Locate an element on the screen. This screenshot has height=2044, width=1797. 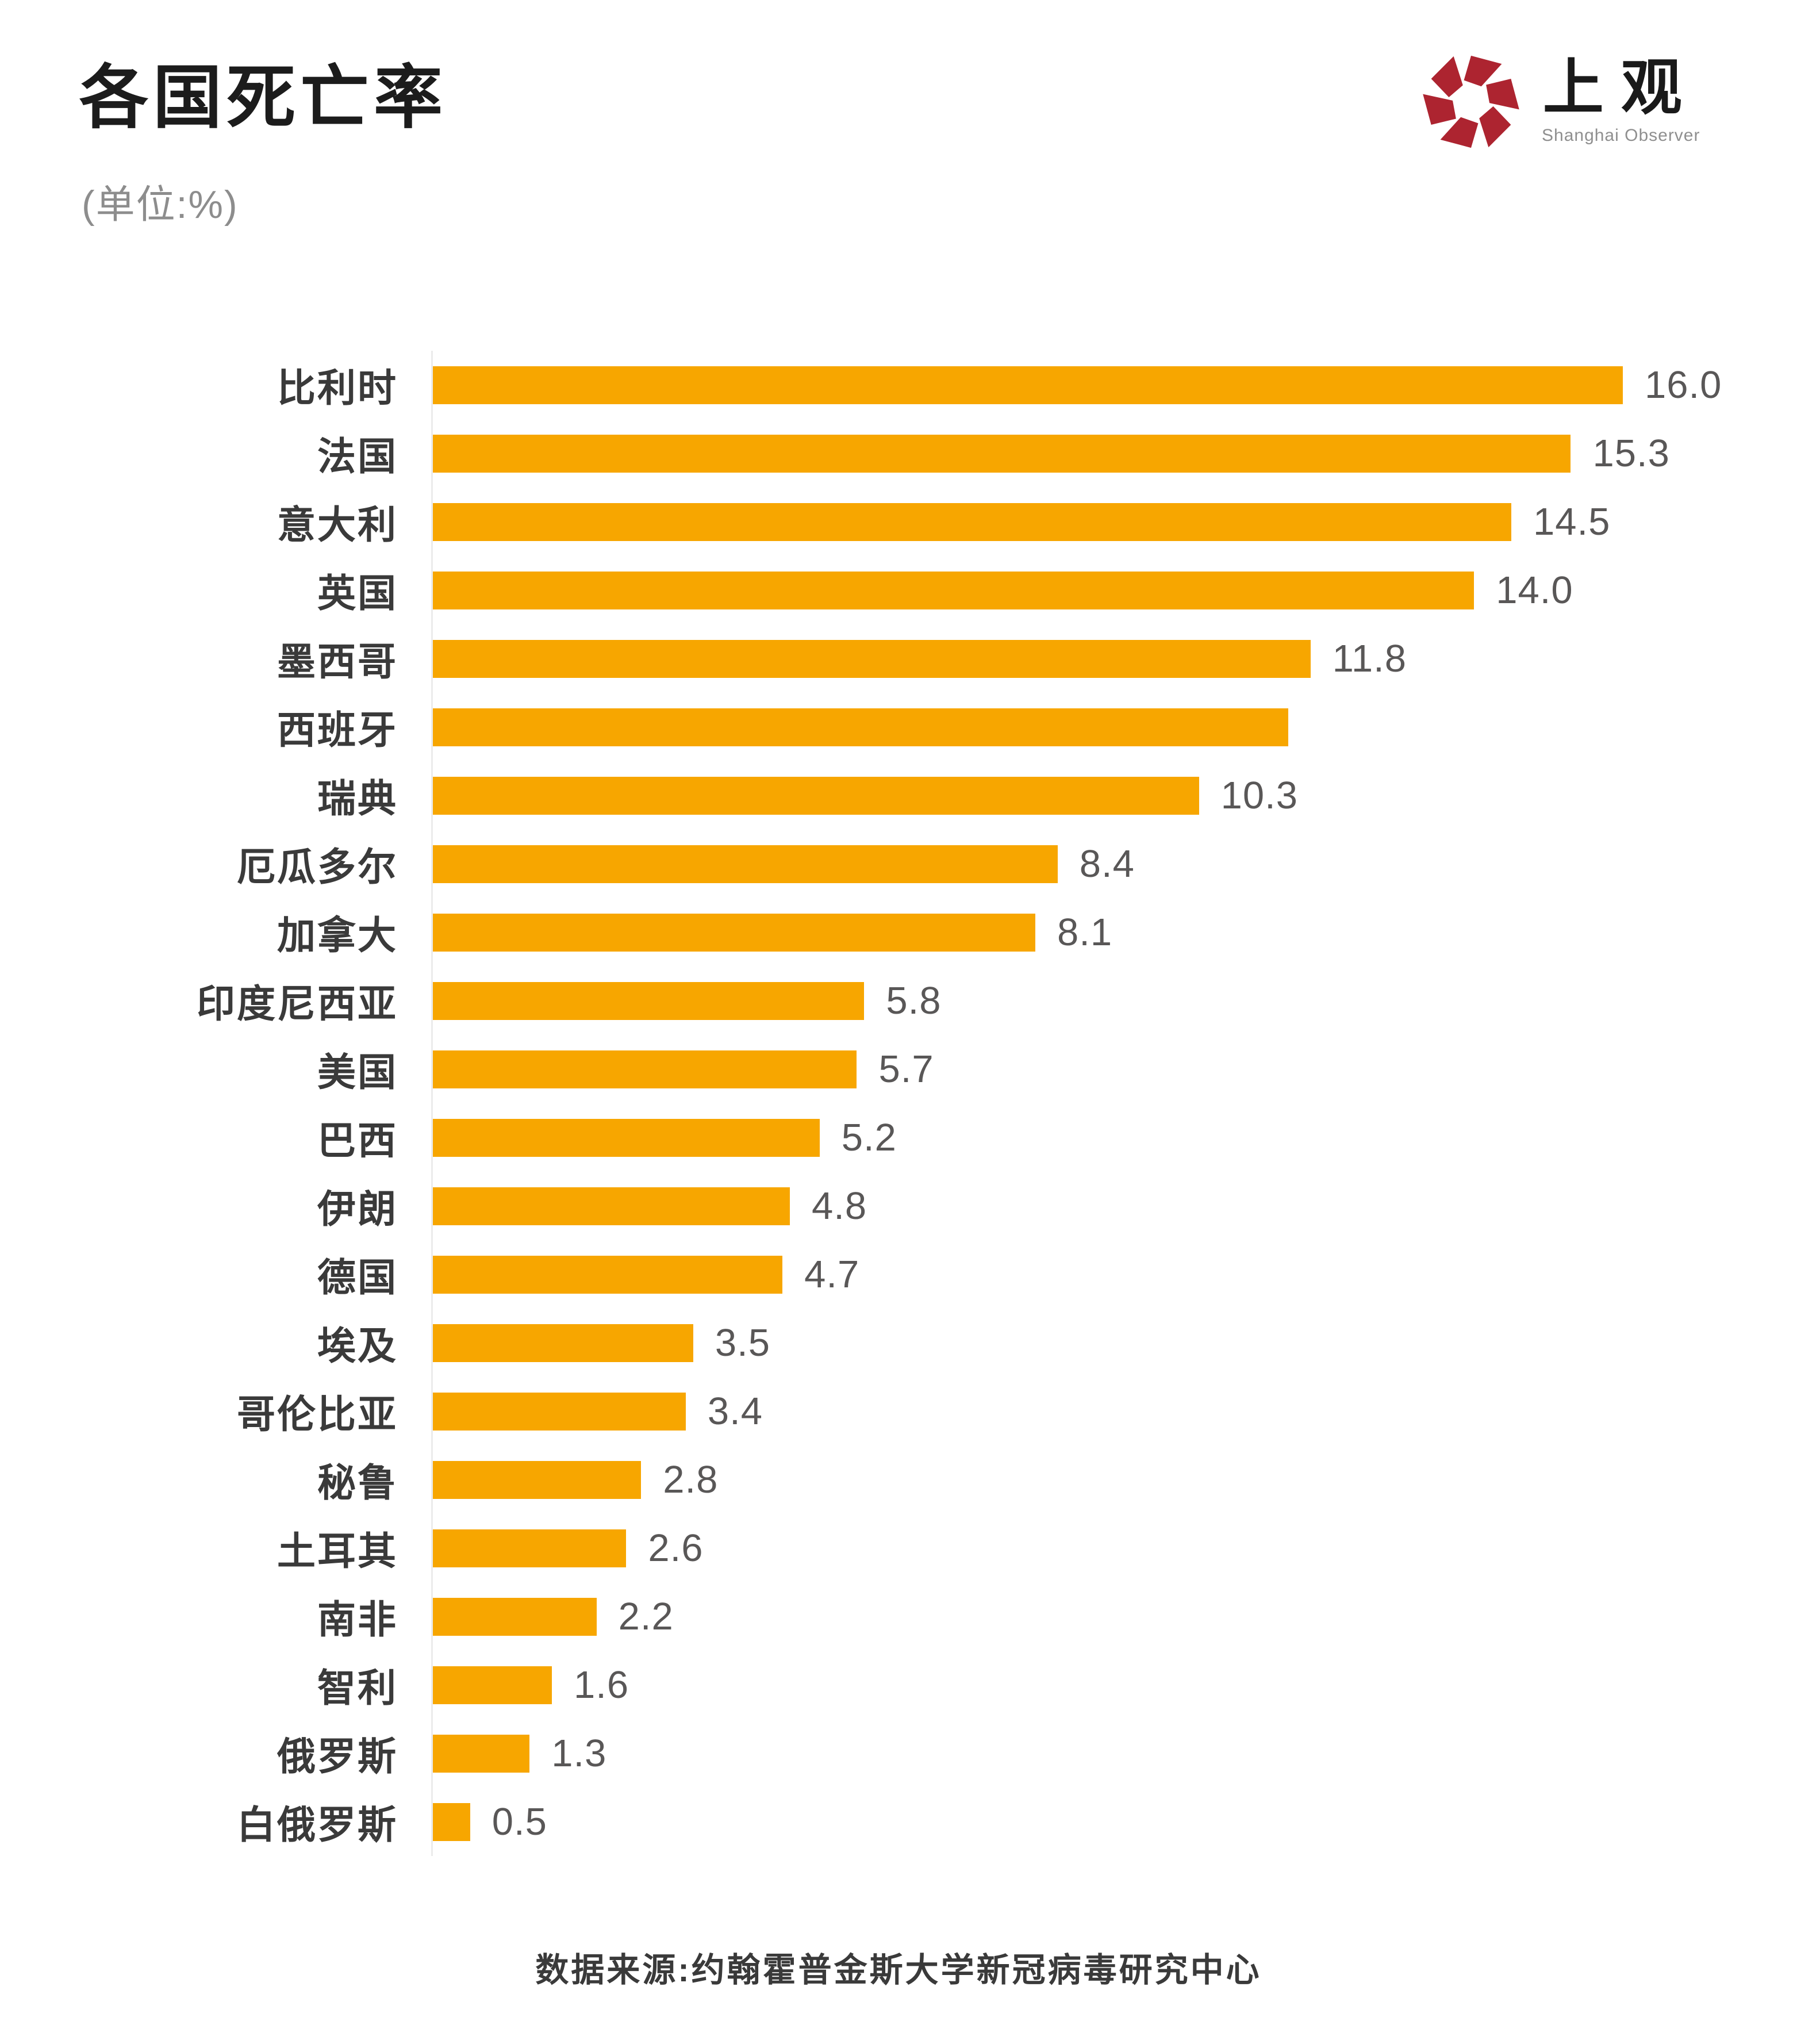
country-label: 英国 is located at coordinates (357, 593).